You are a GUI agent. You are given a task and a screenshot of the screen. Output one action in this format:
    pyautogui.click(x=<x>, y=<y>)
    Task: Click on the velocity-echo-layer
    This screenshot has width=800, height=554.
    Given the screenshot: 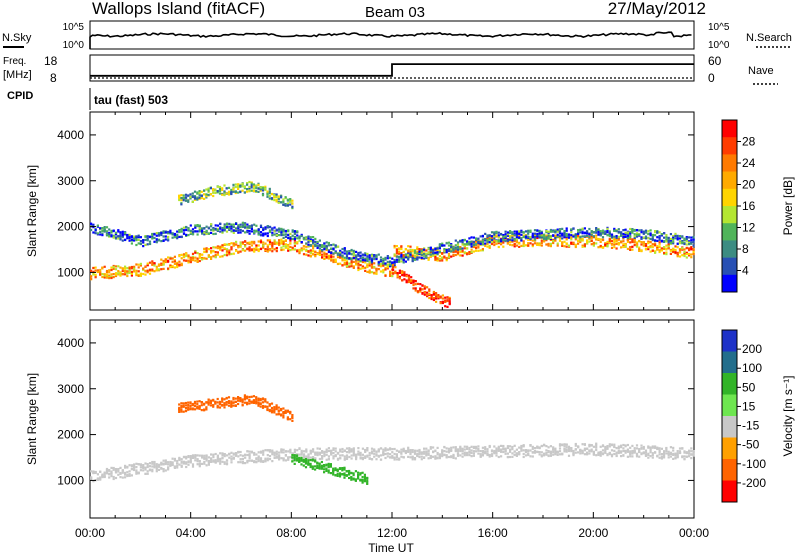 What is the action you would take?
    pyautogui.click(x=392, y=439)
    